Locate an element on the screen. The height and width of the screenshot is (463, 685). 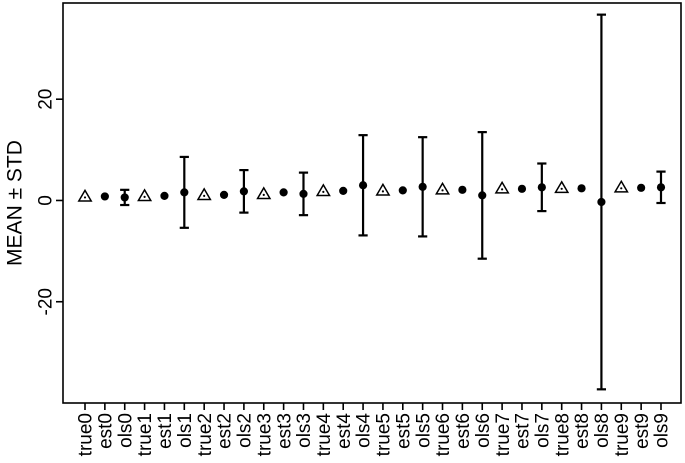
x-tick-label: est1 is located at coordinates (165, 431).